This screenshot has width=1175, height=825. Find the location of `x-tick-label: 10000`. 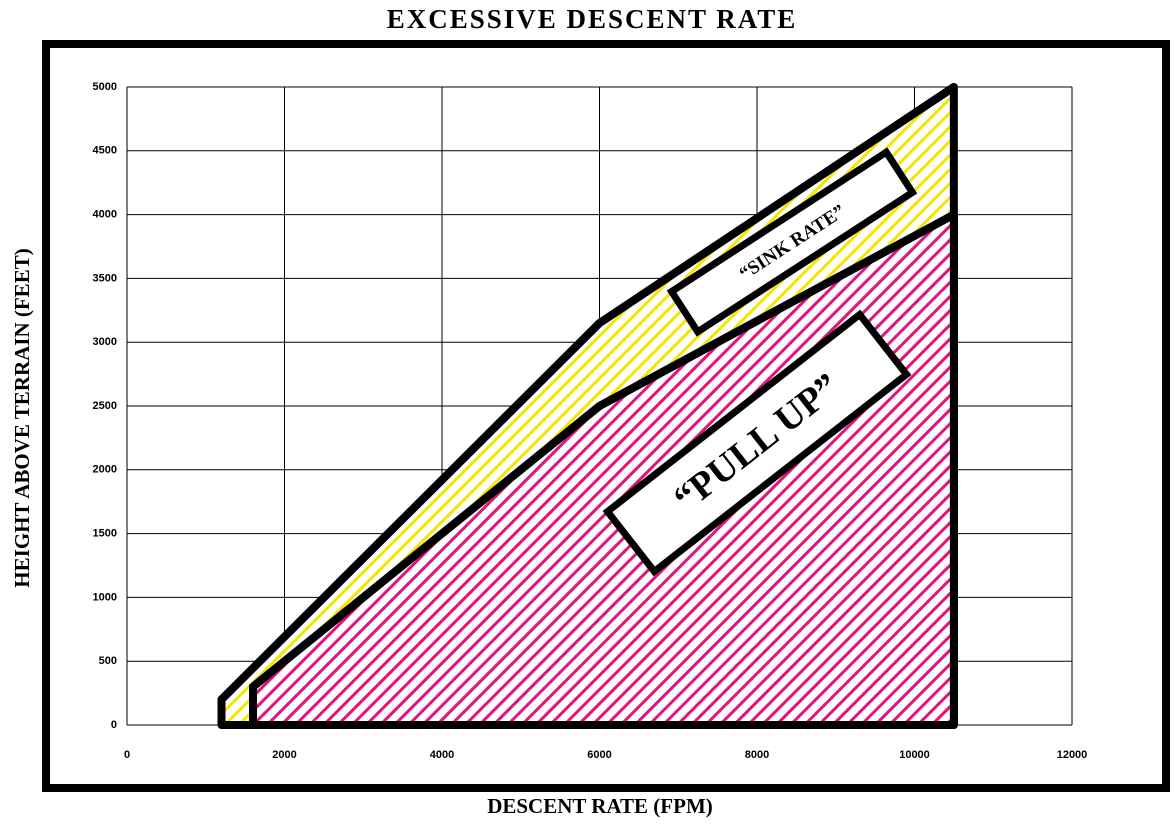

x-tick-label: 10000 is located at coordinates (914, 755).